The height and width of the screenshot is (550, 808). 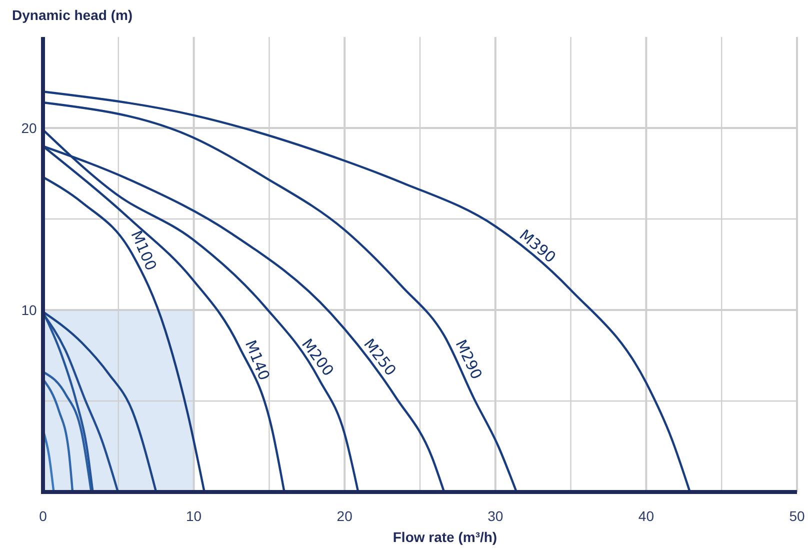 What do you see at coordinates (445, 537) in the screenshot?
I see `x-axis-title: Flow rate (m³/h)` at bounding box center [445, 537].